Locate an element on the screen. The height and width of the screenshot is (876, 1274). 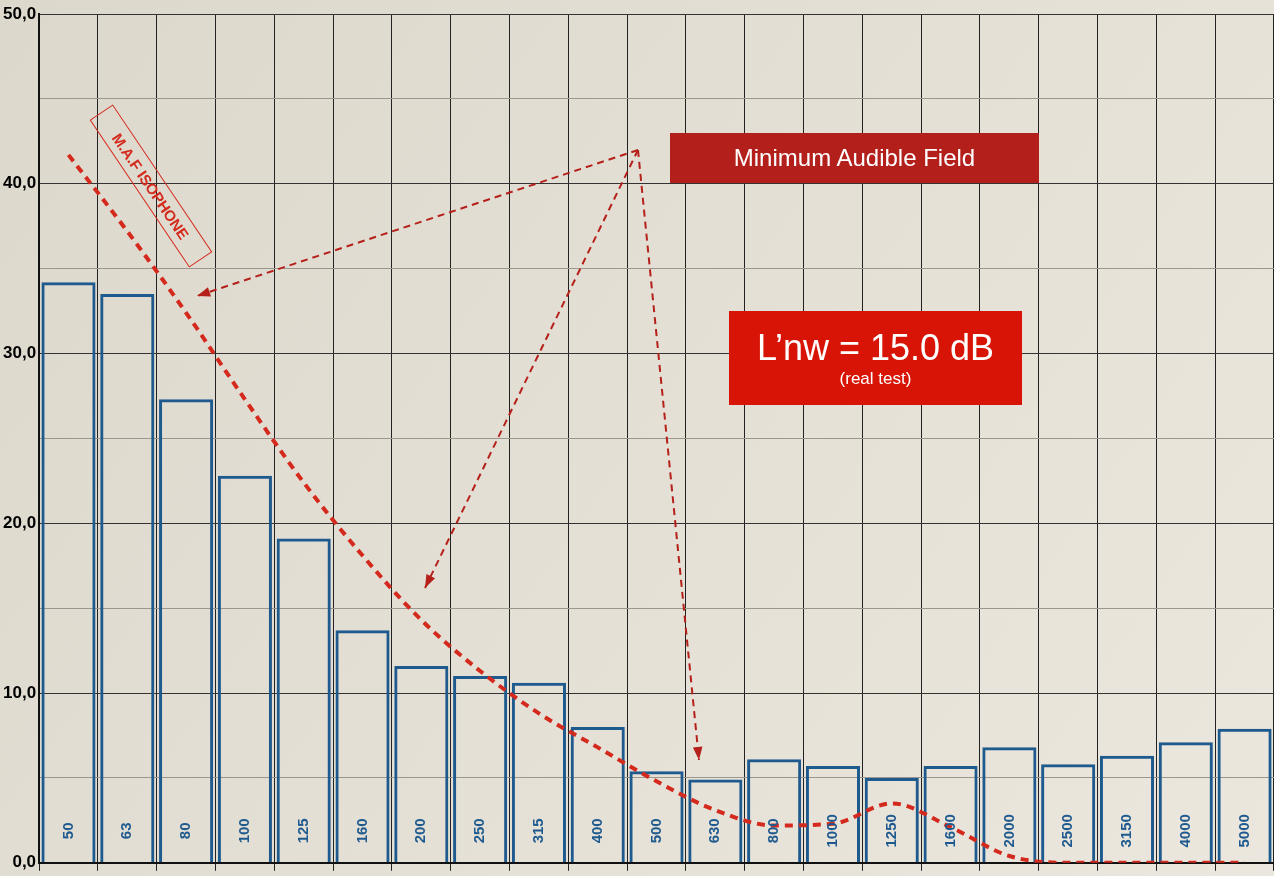
x-tick-label: 63 is located at coordinates (126, 831).